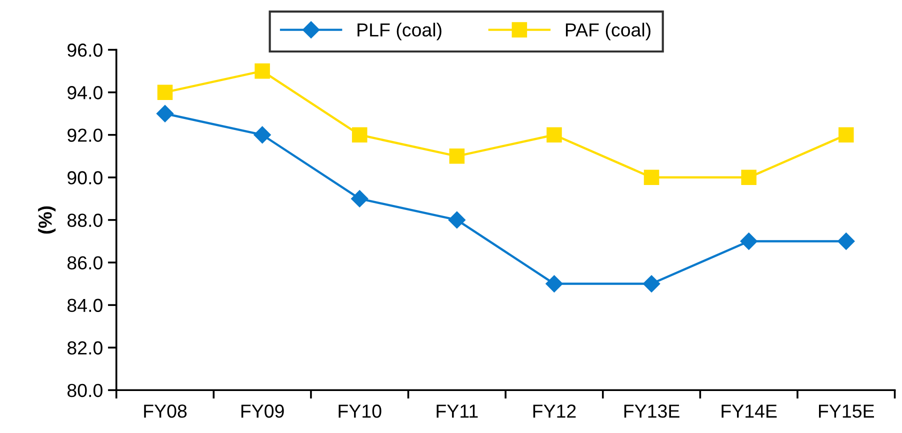 This screenshot has height=433, width=902. Describe the element at coordinates (84, 263) in the screenshot. I see `y-tick-label: 86.0` at that location.